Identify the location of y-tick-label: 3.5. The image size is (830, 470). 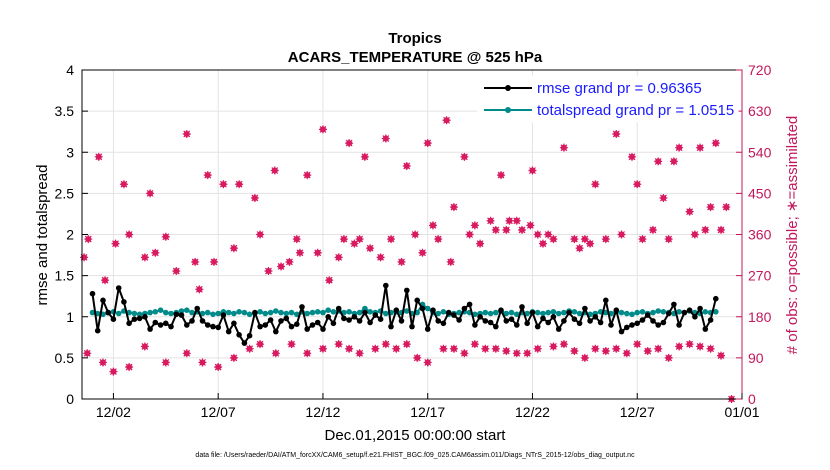
(65, 111).